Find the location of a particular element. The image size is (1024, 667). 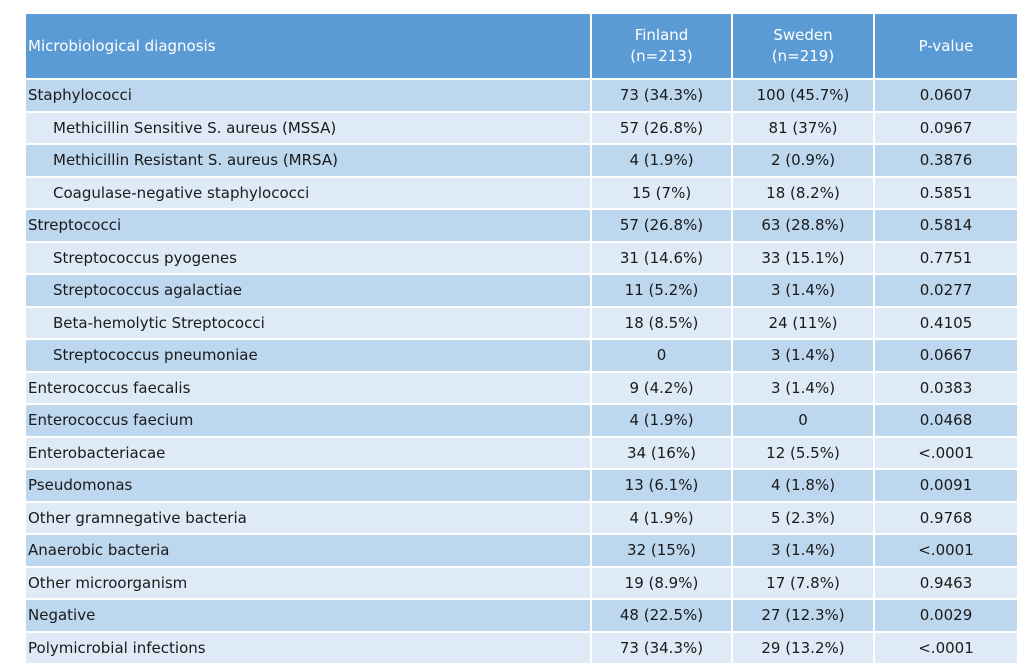

header-sweden-count: (n=219) is located at coordinates (803, 56).